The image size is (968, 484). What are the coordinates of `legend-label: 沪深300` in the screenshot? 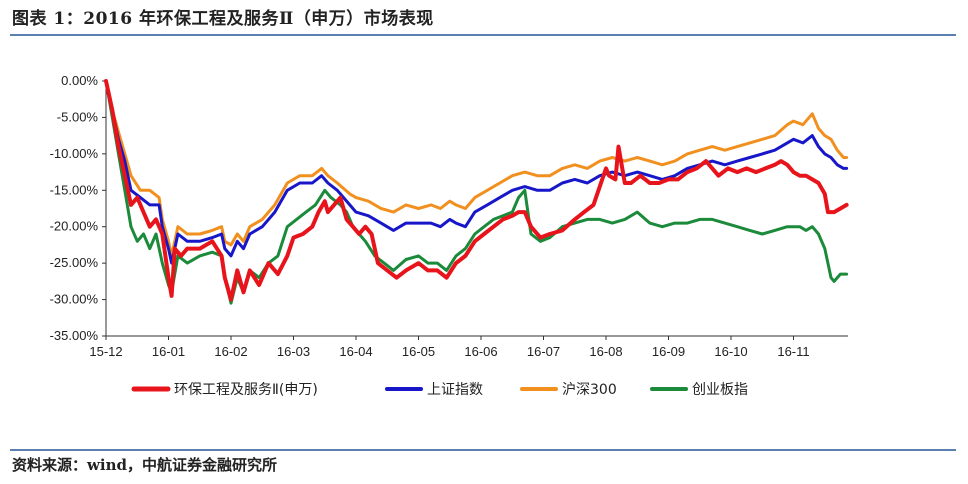 It's located at (589, 390).